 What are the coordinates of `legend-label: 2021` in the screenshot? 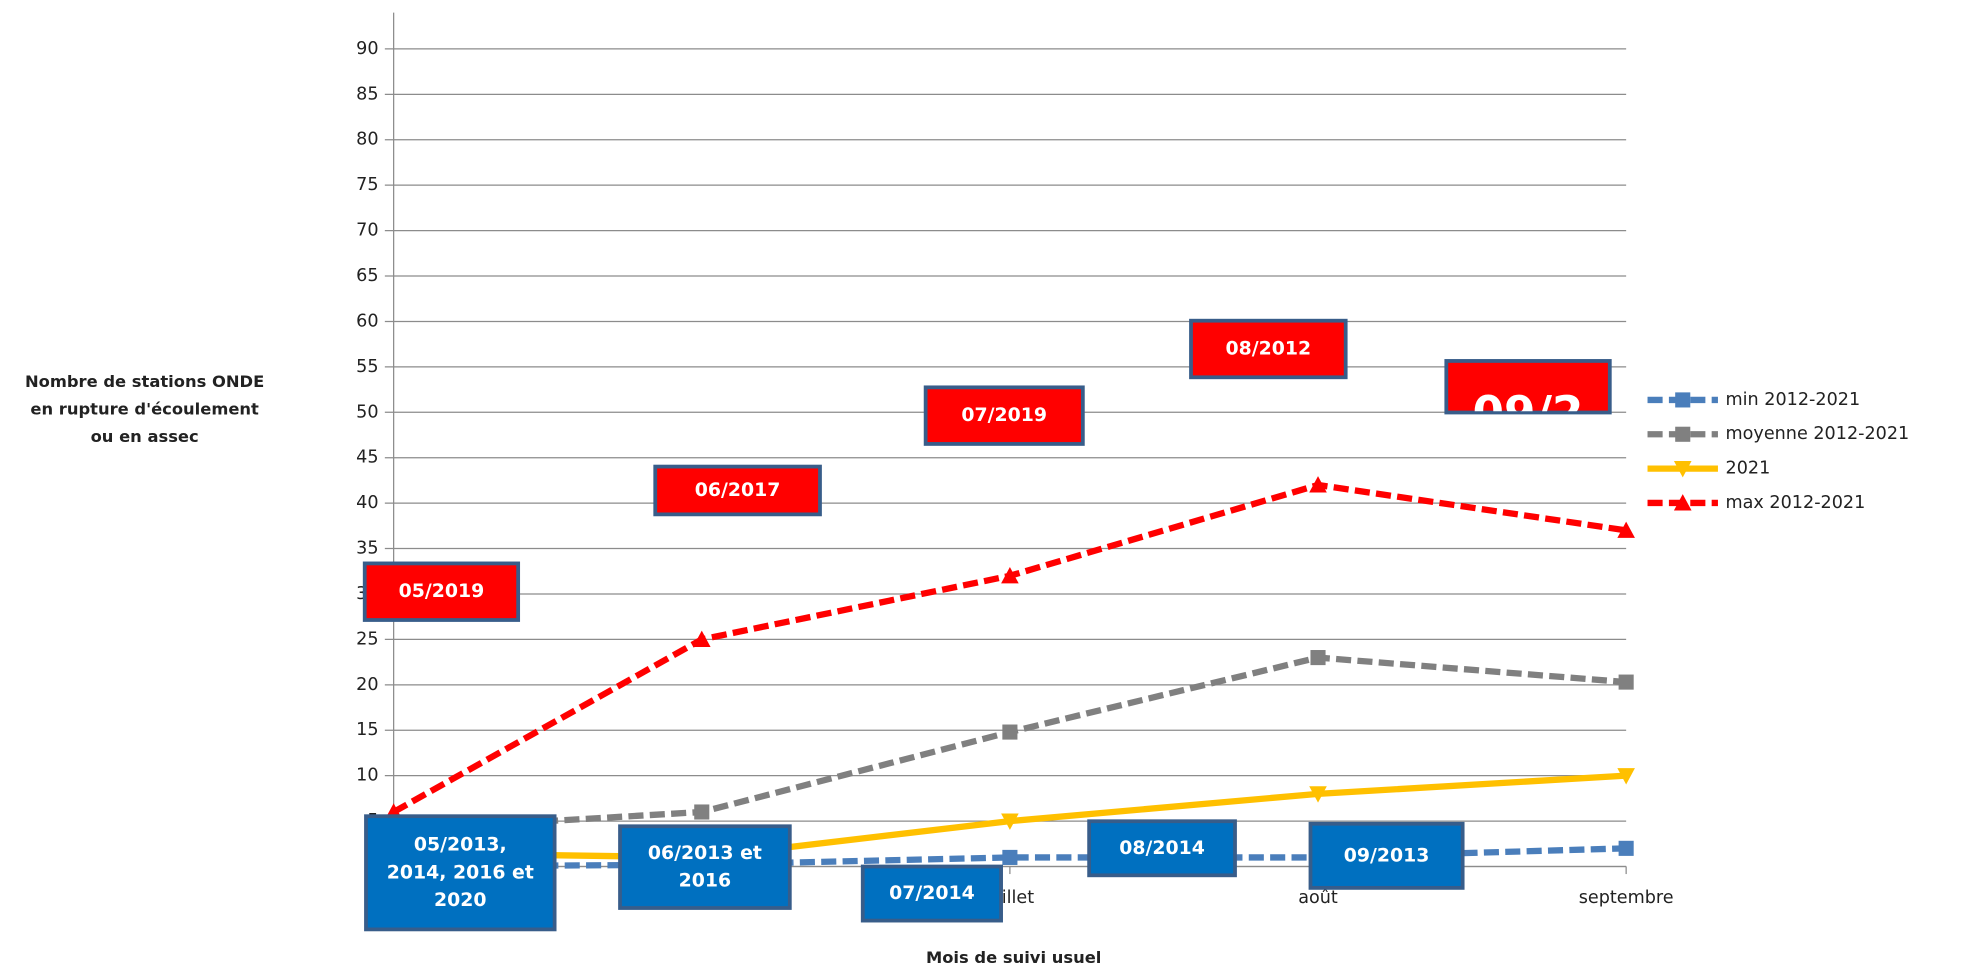 It's located at (1748, 469).